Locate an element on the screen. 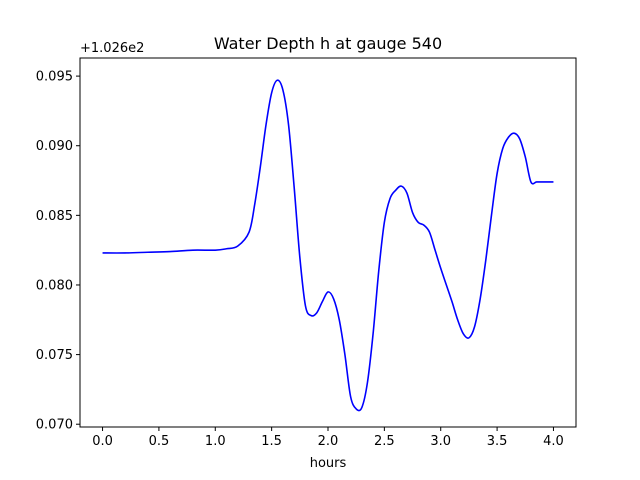 The image size is (640, 480). x-tick-label: 3.0 is located at coordinates (440, 441).